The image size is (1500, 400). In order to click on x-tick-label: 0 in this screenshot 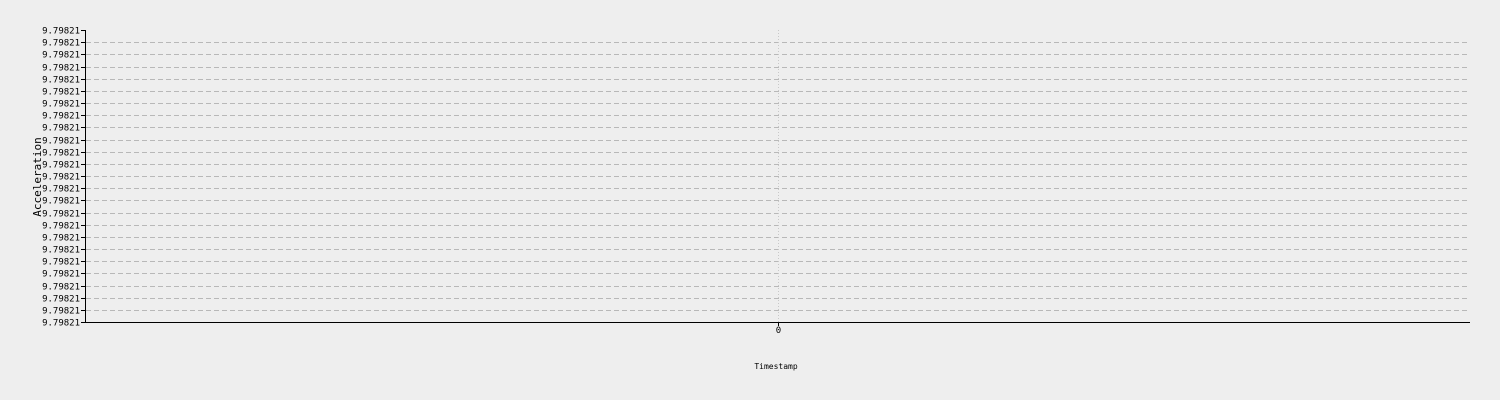, I will do `click(778, 331)`.